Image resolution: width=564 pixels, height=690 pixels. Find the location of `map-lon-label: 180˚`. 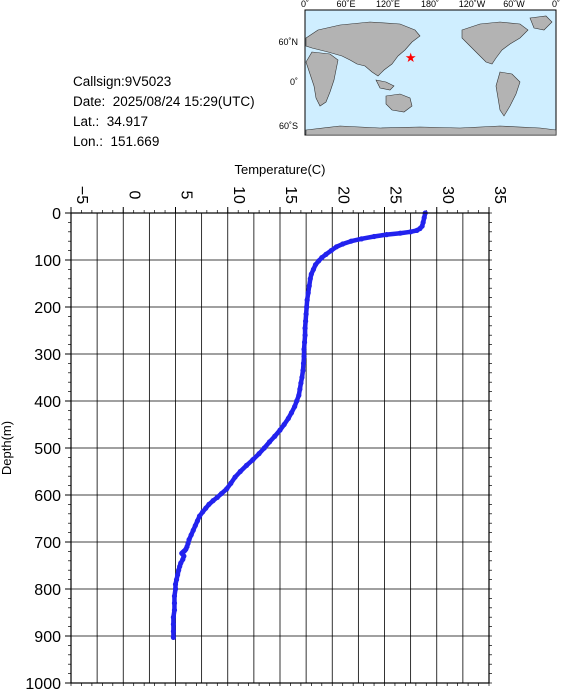

map-lon-label: 180˚ is located at coordinates (430, 4).